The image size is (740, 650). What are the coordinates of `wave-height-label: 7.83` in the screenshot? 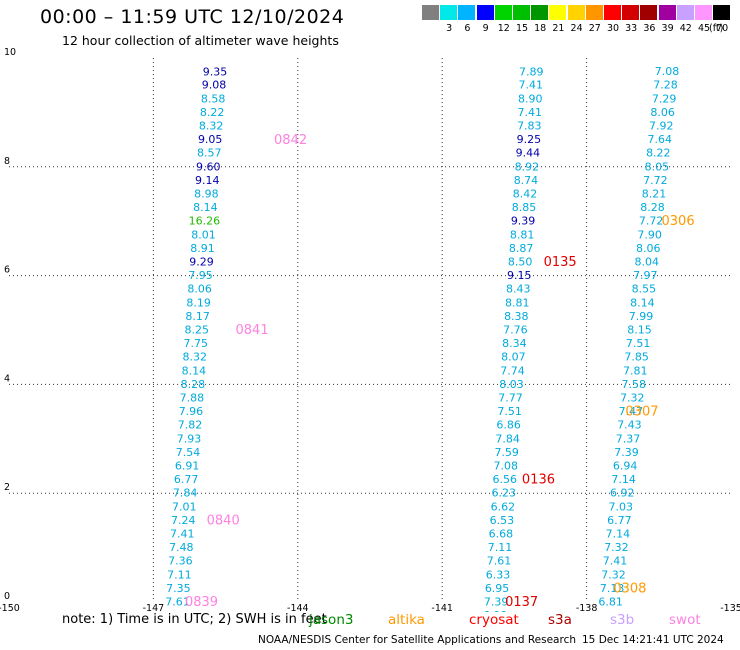 It's located at (529, 125).